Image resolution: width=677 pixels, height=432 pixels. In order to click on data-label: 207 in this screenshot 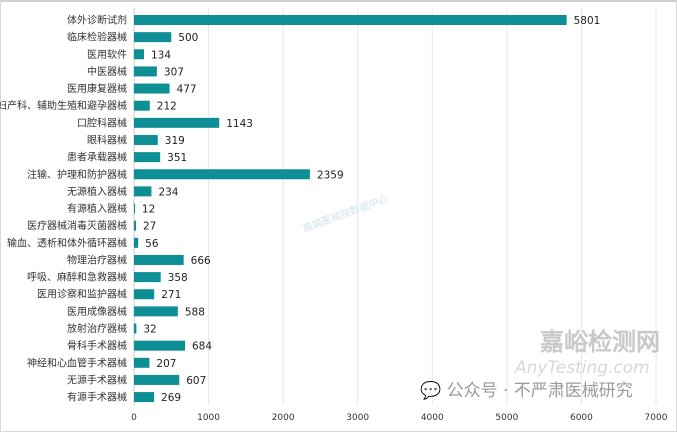, I will do `click(166, 364)`.